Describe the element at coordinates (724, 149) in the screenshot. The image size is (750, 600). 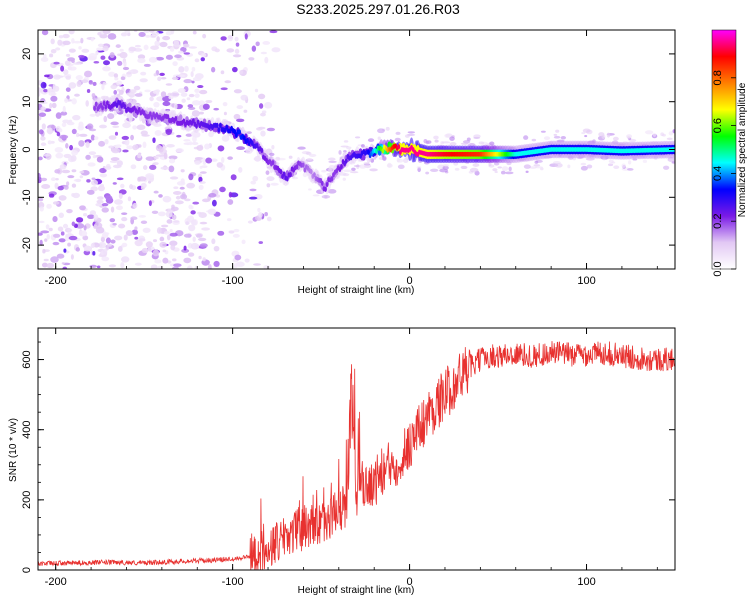
I see `colorbar-gradient` at that location.